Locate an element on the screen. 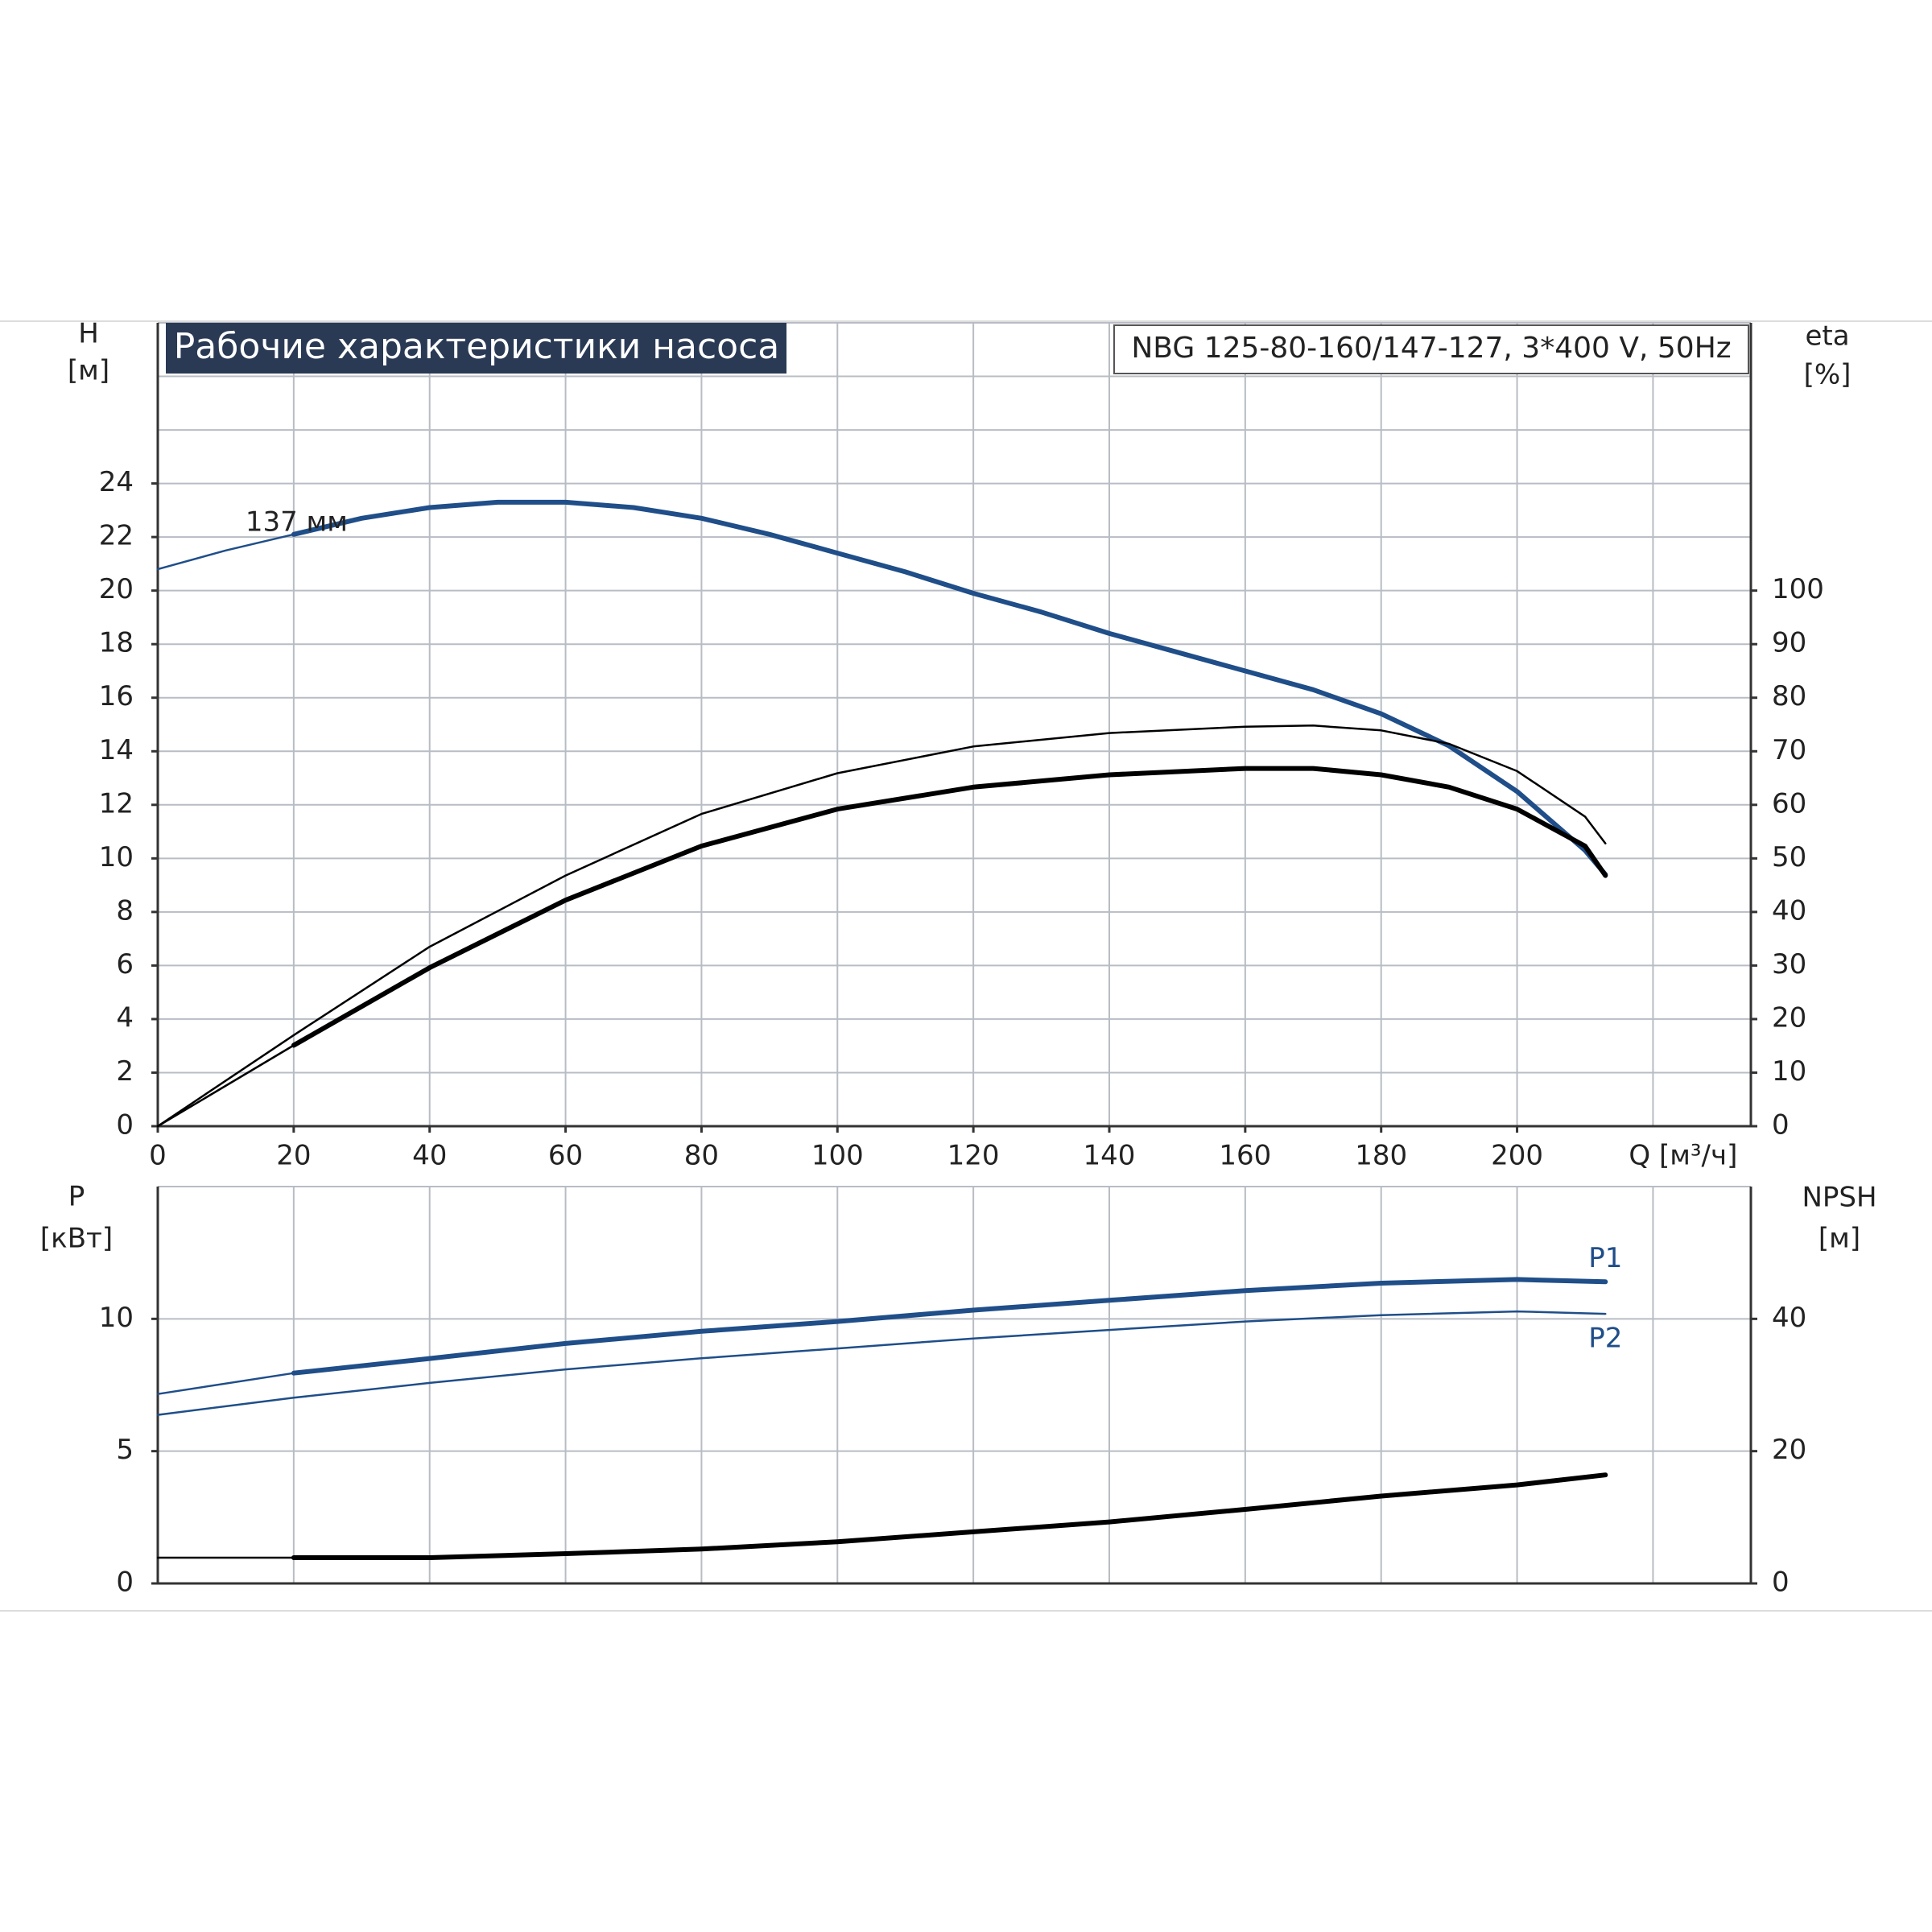  y-tick-label: 16 is located at coordinates (116, 696).